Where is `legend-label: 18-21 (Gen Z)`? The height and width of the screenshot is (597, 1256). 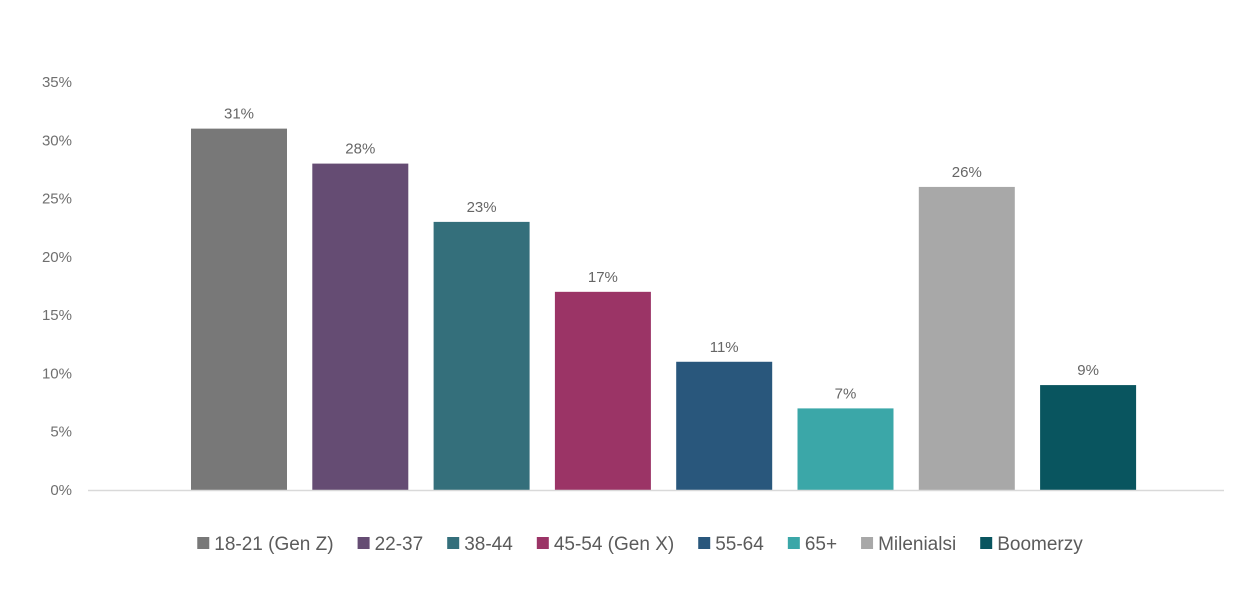 legend-label: 18-21 (Gen Z) is located at coordinates (273, 544).